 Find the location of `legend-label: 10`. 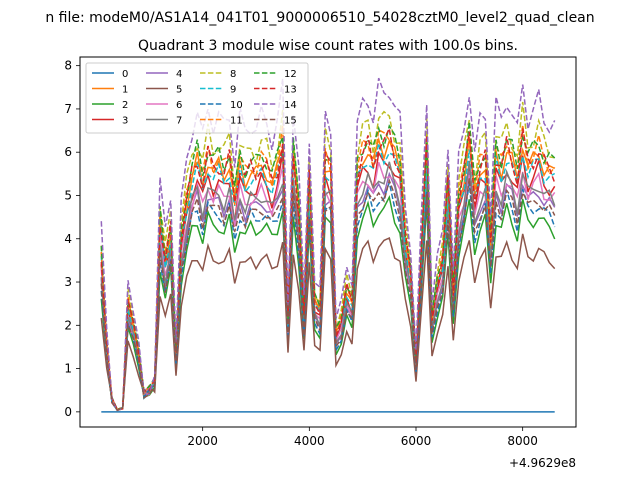

legend-label: 10 is located at coordinates (236, 105).